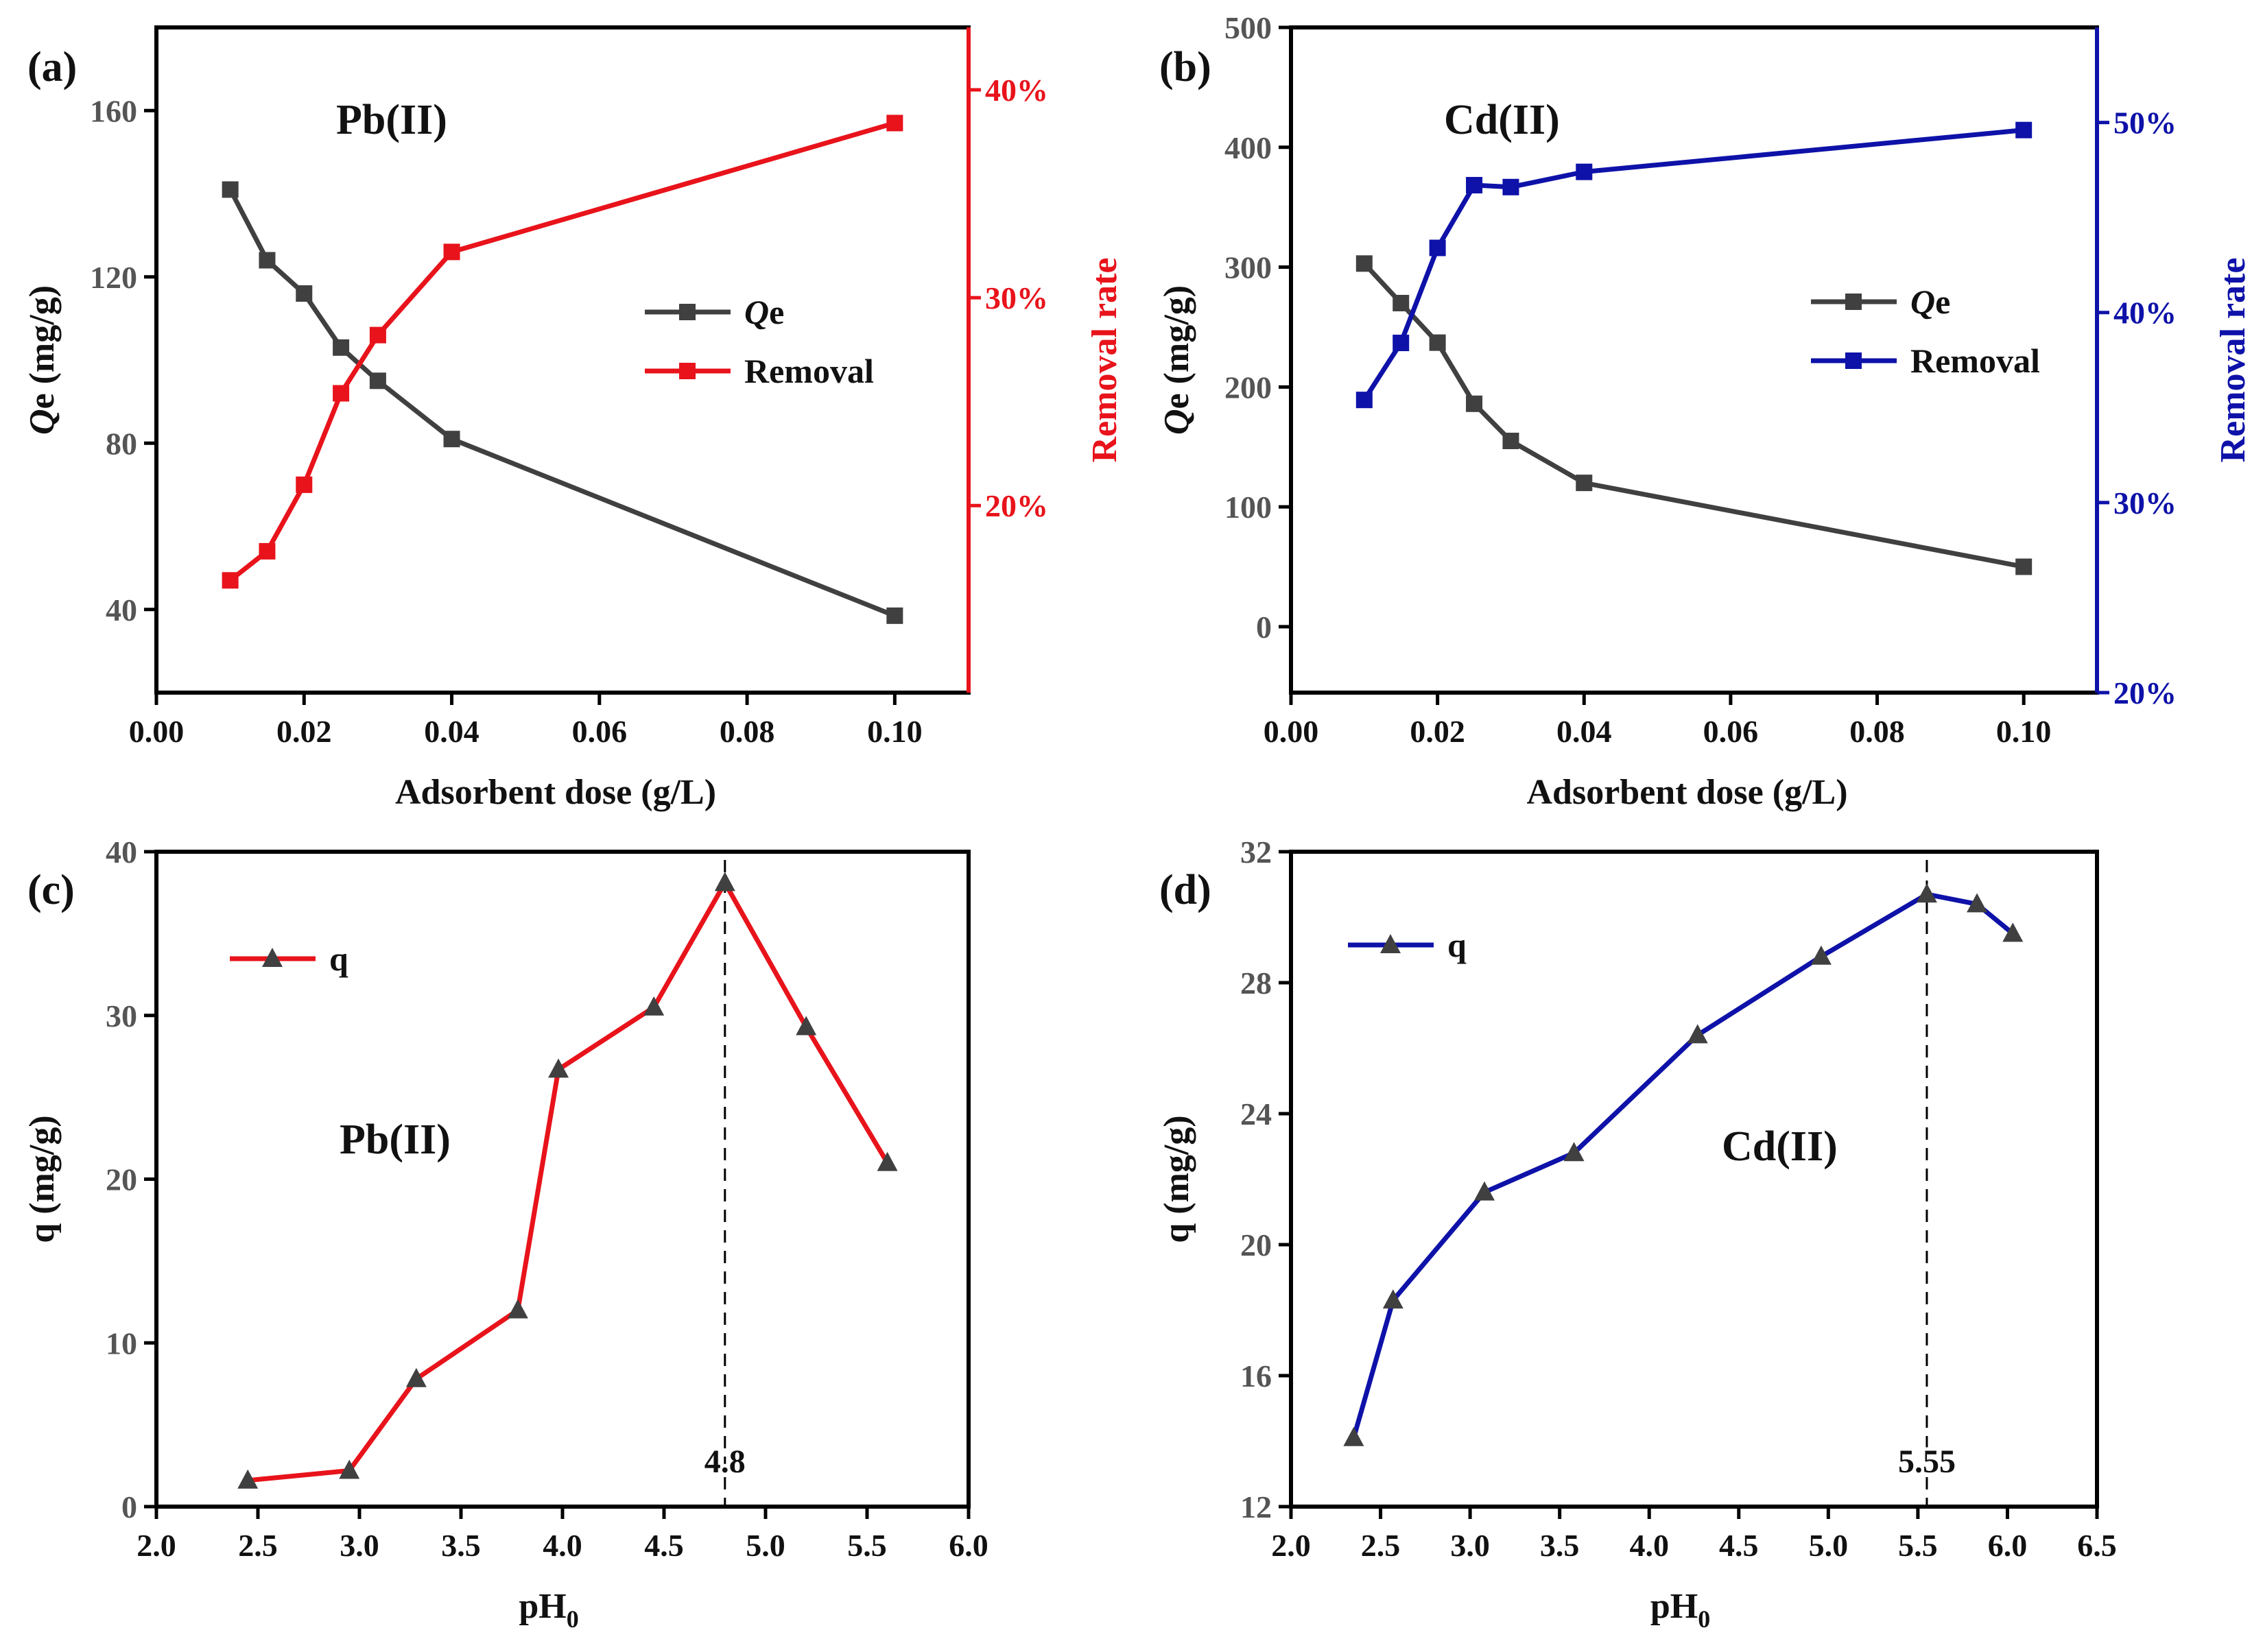 This screenshot has height=1652, width=2263. I want to click on series-removal, so click(562, 352).